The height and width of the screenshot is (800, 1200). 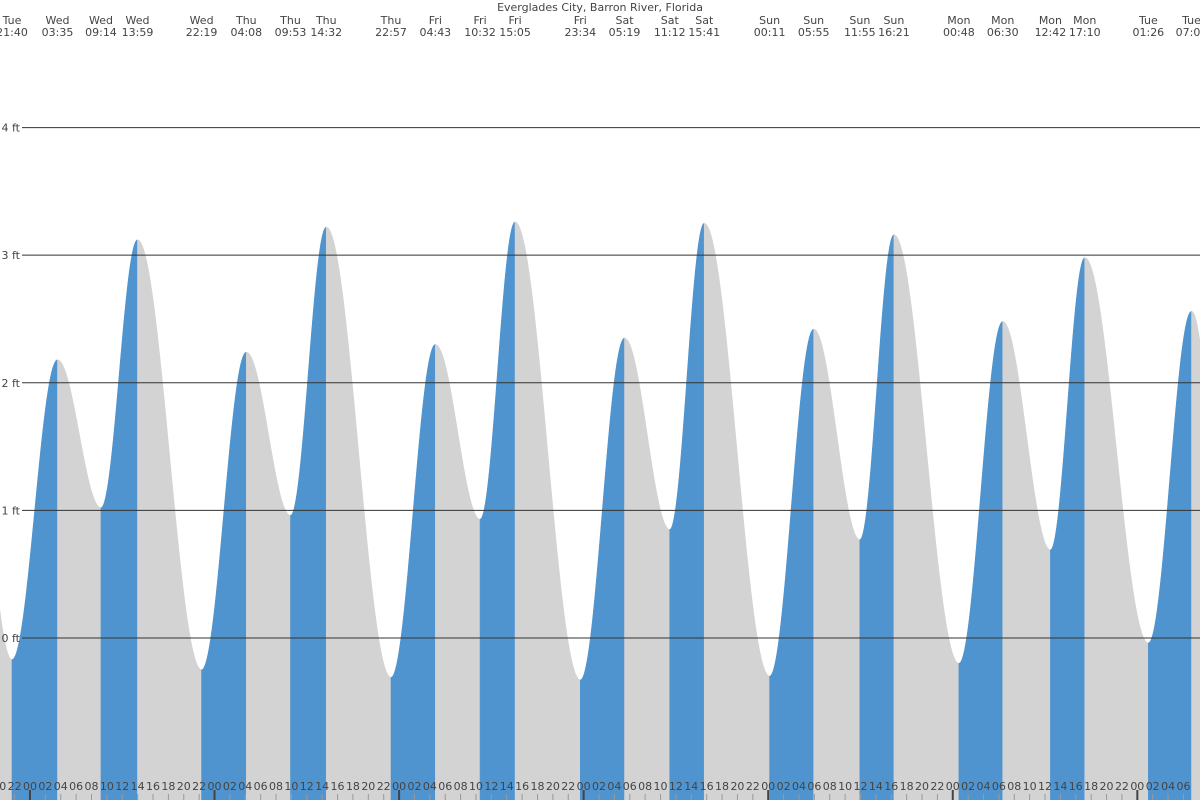 What do you see at coordinates (894, 32) in the screenshot?
I see `event-time: 16:21` at bounding box center [894, 32].